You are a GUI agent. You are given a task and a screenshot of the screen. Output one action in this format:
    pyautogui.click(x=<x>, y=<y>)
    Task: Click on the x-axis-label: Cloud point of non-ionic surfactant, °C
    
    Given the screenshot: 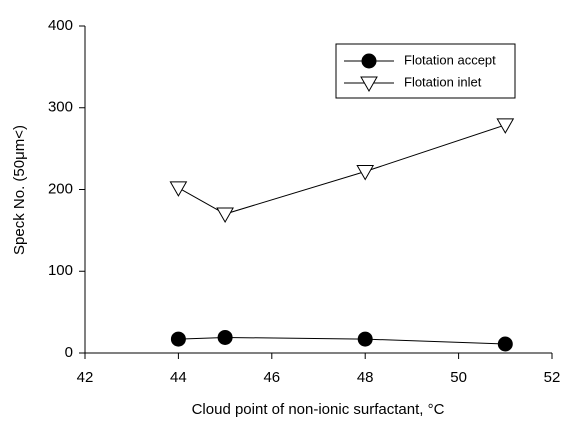 What is the action you would take?
    pyautogui.click(x=318, y=409)
    